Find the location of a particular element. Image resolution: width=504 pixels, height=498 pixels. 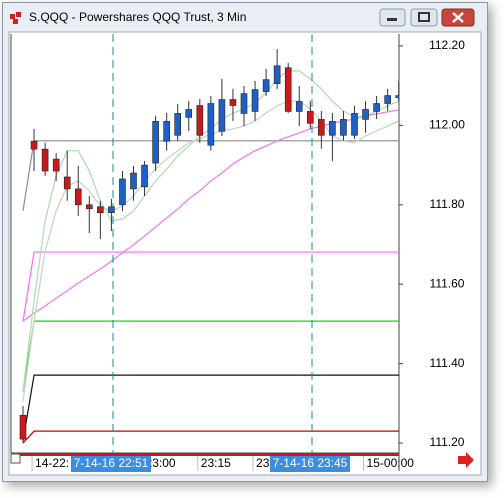

x-tick-label: 14-22: is located at coordinates (52, 463).